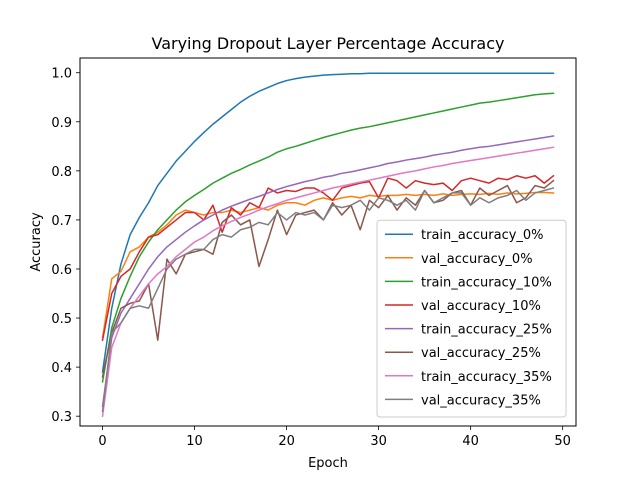  What do you see at coordinates (486, 377) in the screenshot?
I see `legend-label-train-accuracy-35pct: train_accuracy_35%` at bounding box center [486, 377].